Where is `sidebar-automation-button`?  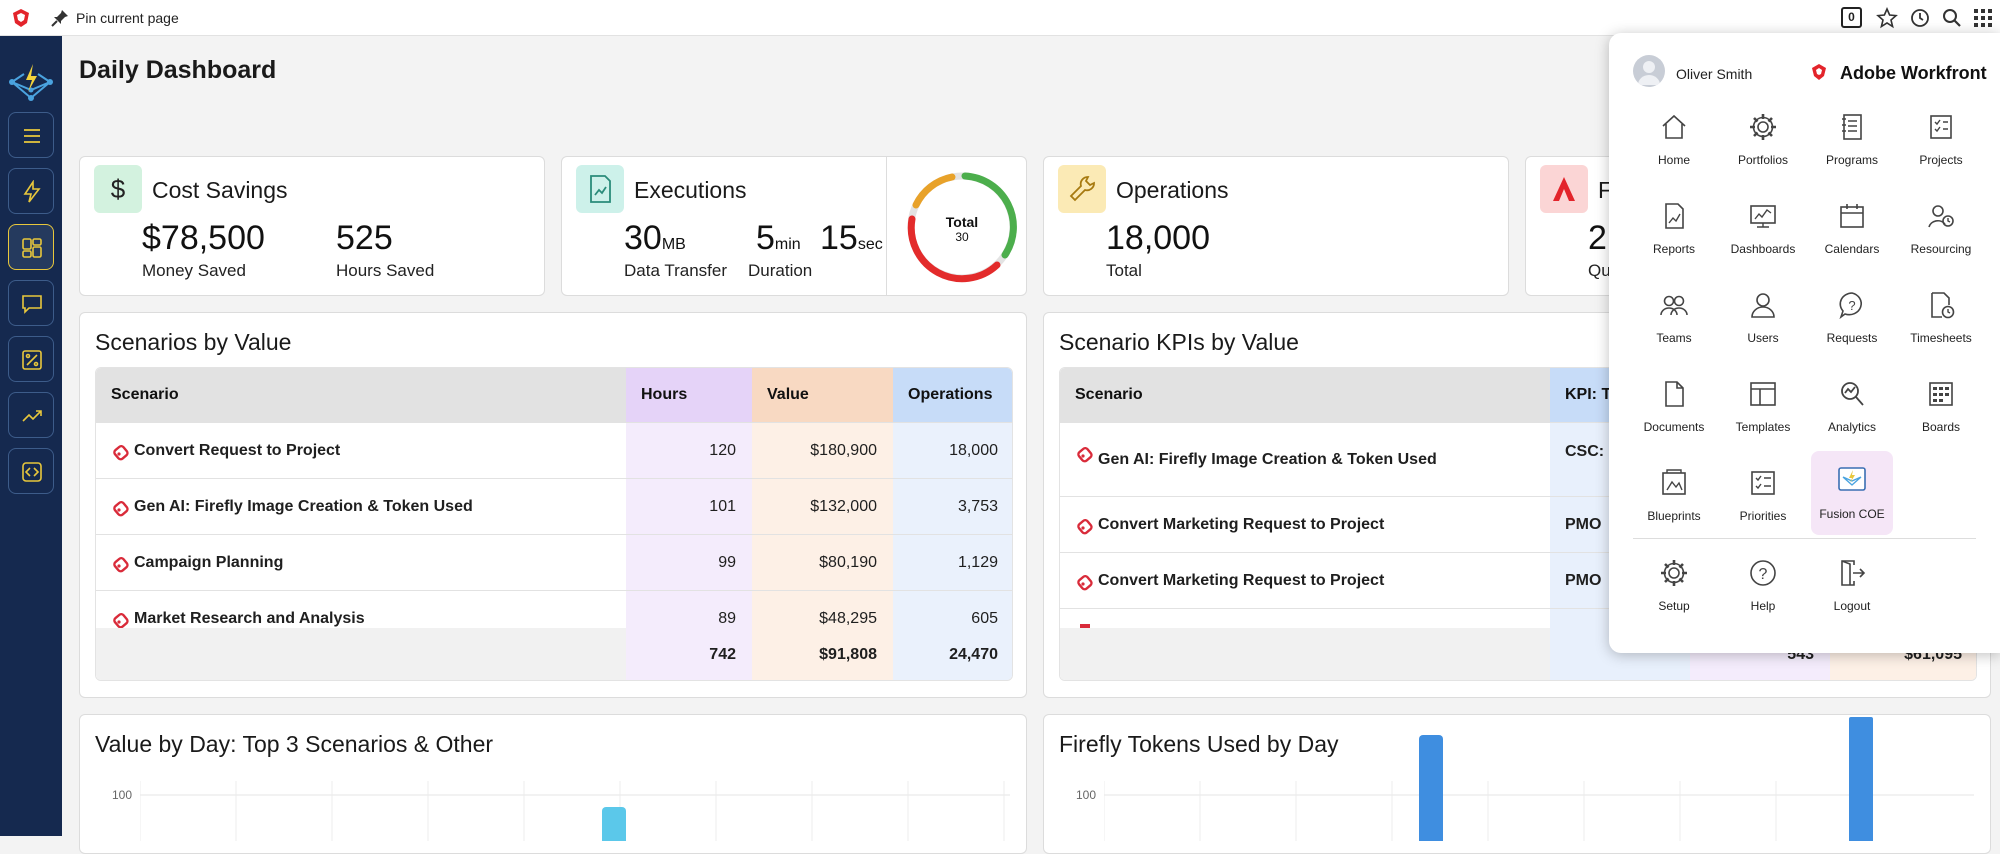
sidebar-automation-button is located at coordinates (31, 191).